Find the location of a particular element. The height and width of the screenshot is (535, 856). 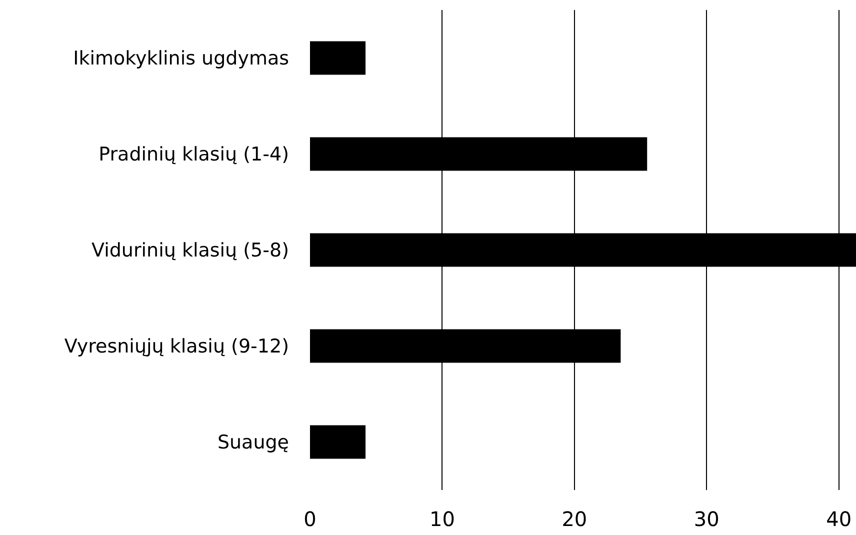

y-tick-label: Suaugę is located at coordinates (253, 443).